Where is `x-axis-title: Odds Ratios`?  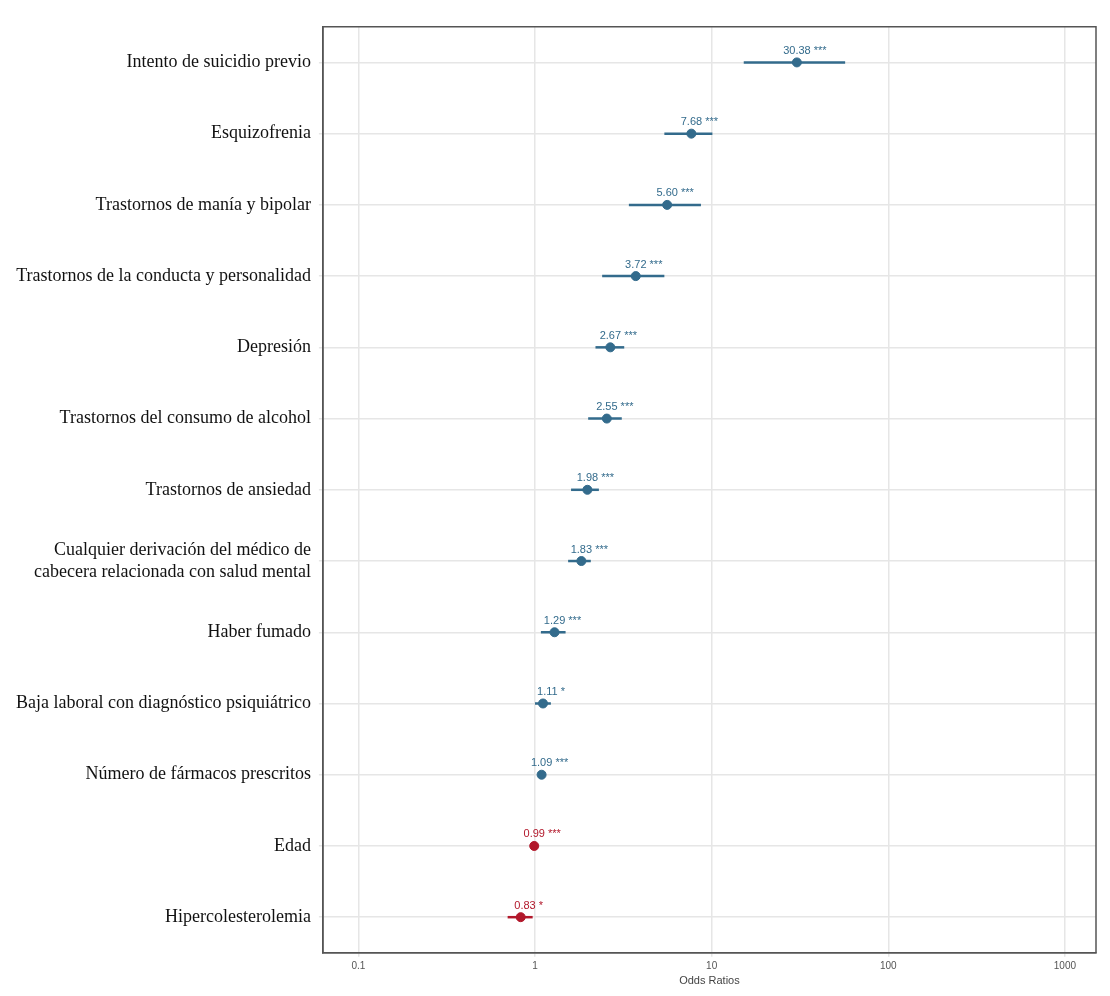 x-axis-title: Odds Ratios is located at coordinates (710, 980).